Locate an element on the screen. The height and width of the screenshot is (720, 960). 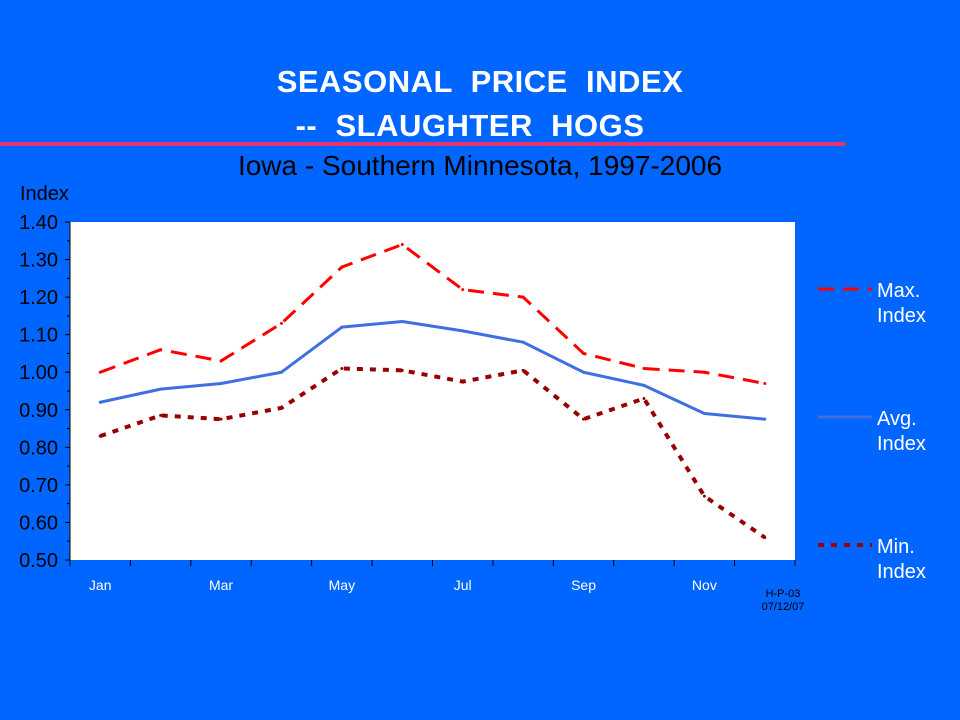
y-tick-label: 1.20 is located at coordinates (38, 298).